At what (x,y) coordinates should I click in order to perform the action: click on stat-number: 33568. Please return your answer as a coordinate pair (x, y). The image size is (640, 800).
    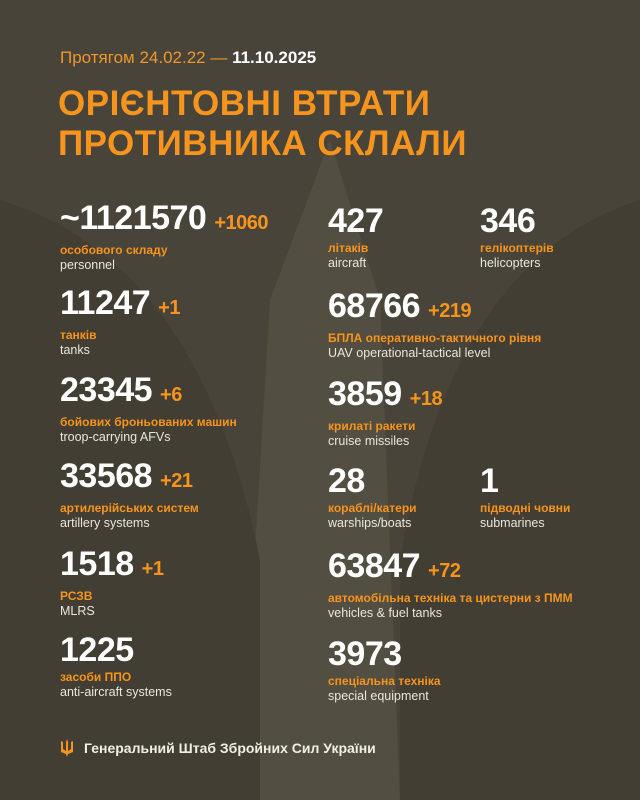
    Looking at the image, I should click on (106, 476).